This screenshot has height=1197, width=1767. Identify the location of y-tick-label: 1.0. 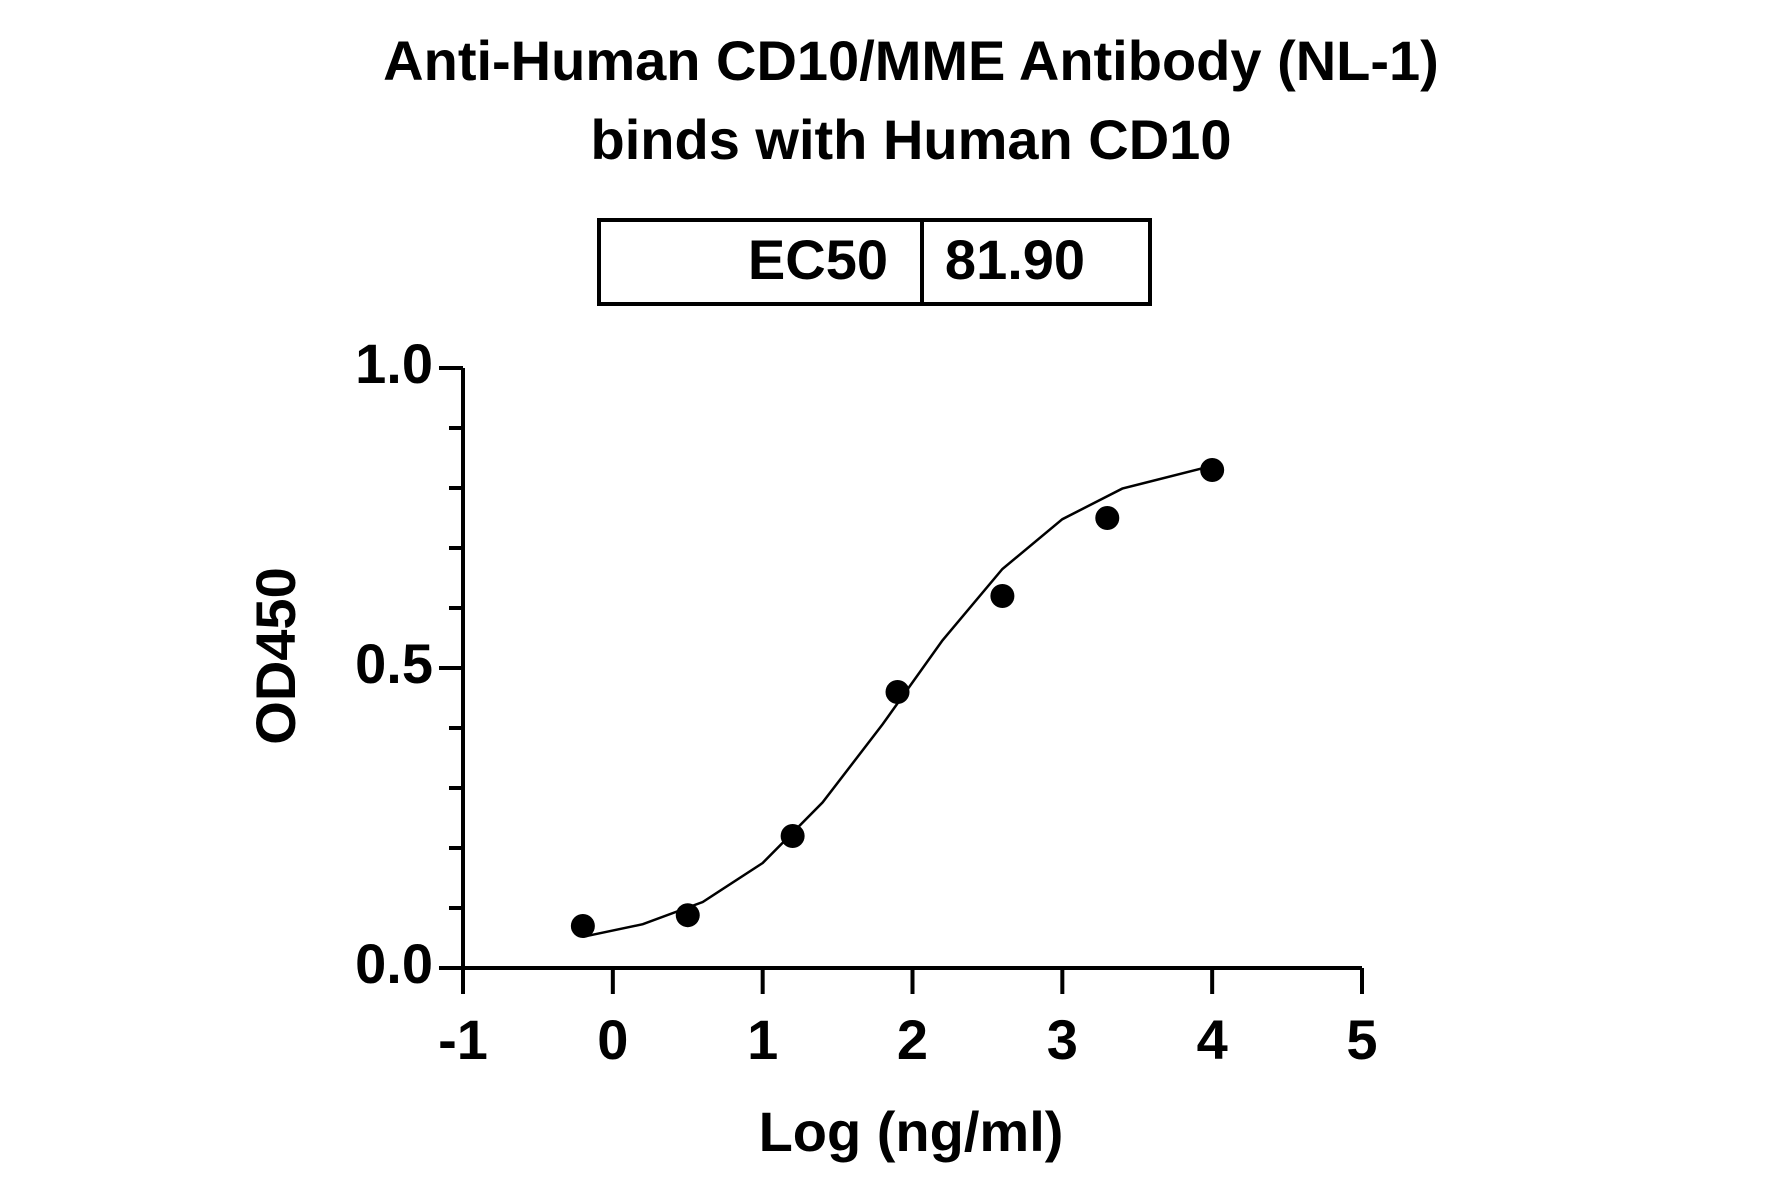
(394, 363).